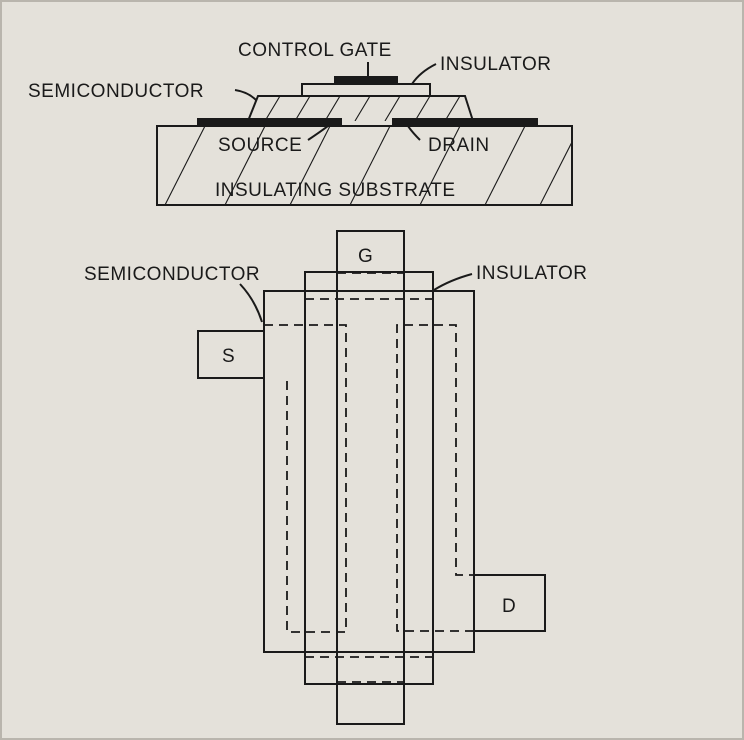 This screenshot has width=744, height=740. Describe the element at coordinates (532, 273) in the screenshot. I see `insulator-label-bottom: INSULATOR` at that location.